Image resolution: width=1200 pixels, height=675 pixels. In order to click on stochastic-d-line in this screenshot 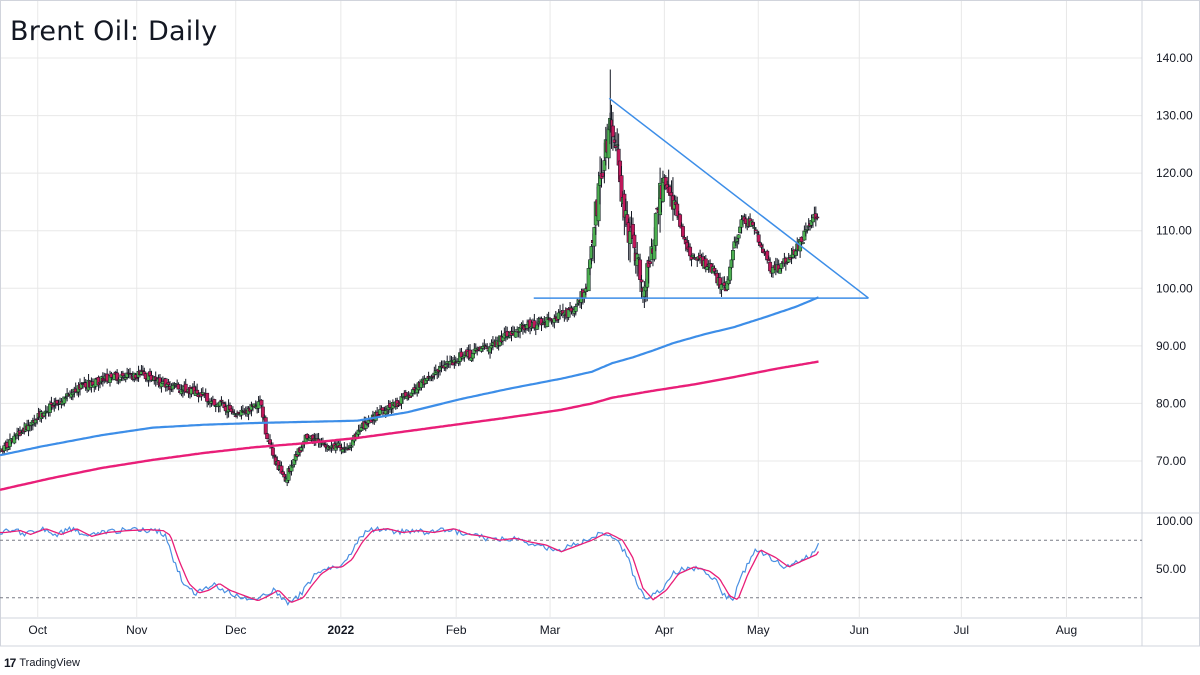, I will do `click(410, 565)`.